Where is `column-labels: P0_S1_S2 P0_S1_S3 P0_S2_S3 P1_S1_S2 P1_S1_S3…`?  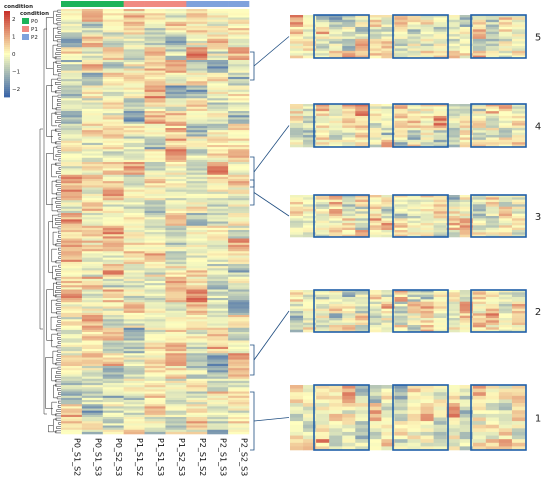
column-labels: P0_S1_S2 P0_S1_S3 P0_S2_S3 P1_S1_S2 P1_S1_S3… is located at coordinates (160, 457).